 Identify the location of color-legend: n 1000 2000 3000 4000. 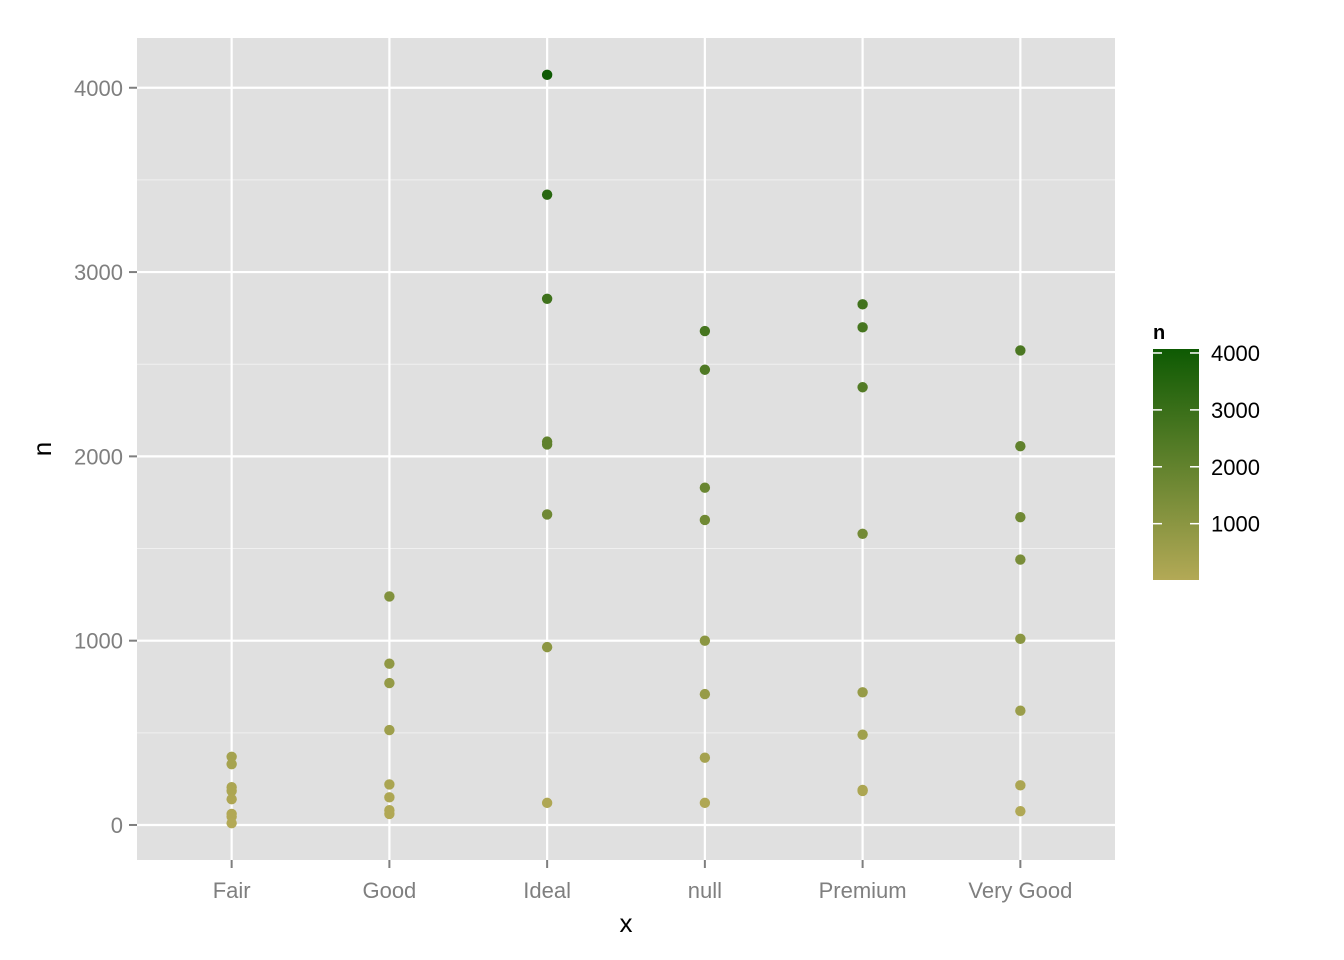
(1206, 451).